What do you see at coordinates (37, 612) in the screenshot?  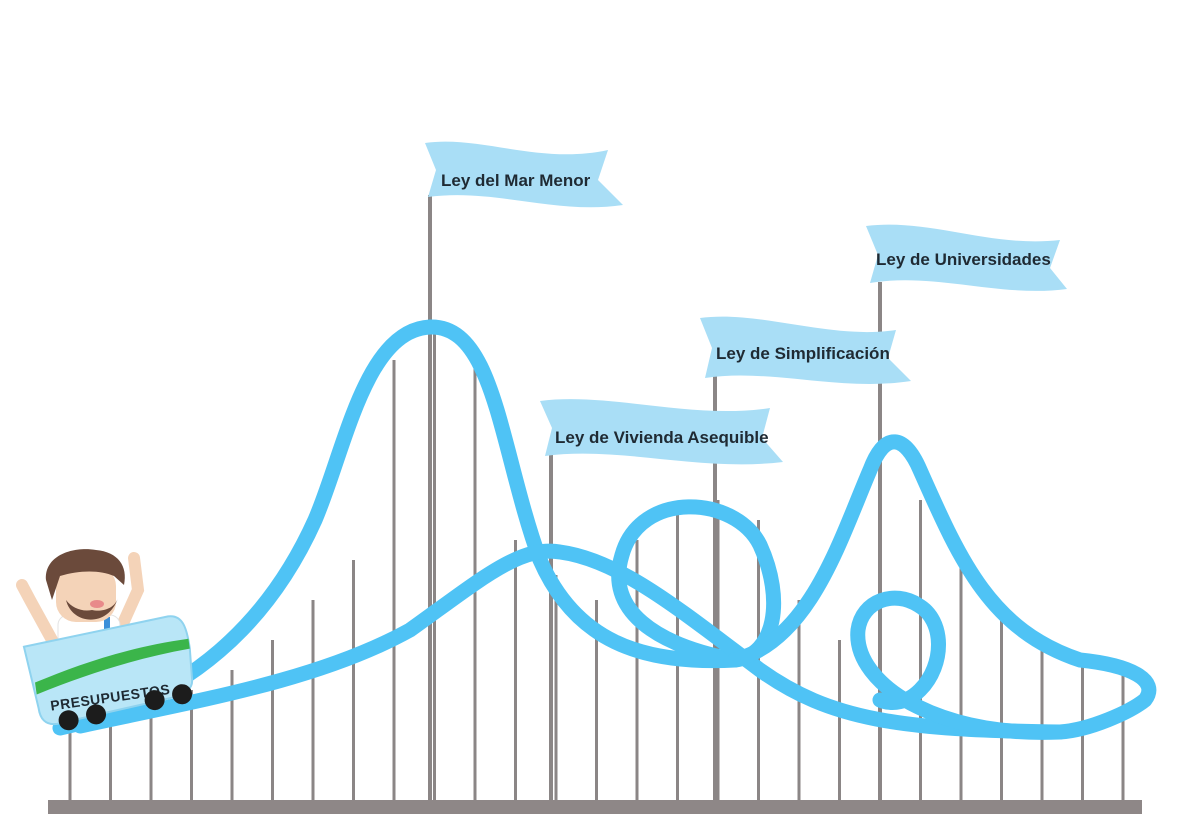 I see `character-left-arm` at bounding box center [37, 612].